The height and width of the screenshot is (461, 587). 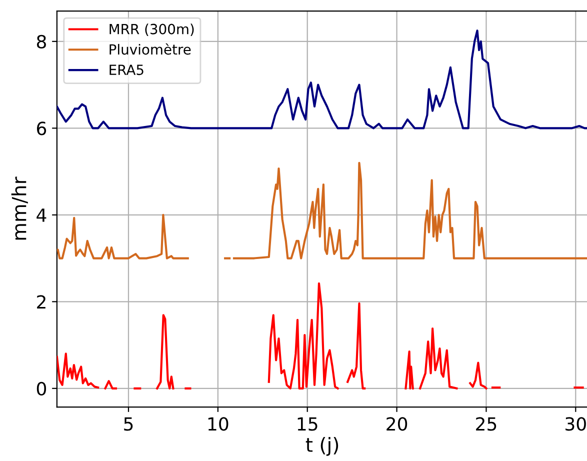 What do you see at coordinates (397, 424) in the screenshot?
I see `x-tick-label: 20` at bounding box center [397, 424].